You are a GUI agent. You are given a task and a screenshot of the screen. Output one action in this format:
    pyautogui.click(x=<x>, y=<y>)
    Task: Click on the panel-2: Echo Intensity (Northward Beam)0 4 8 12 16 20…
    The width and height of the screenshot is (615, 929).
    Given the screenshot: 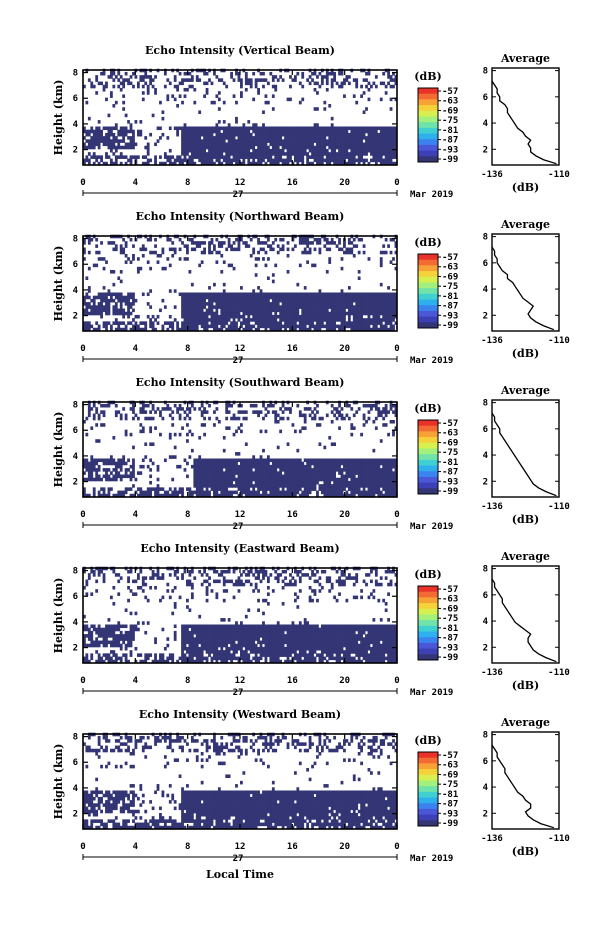 What is the action you would take?
    pyautogui.click(x=311, y=288)
    